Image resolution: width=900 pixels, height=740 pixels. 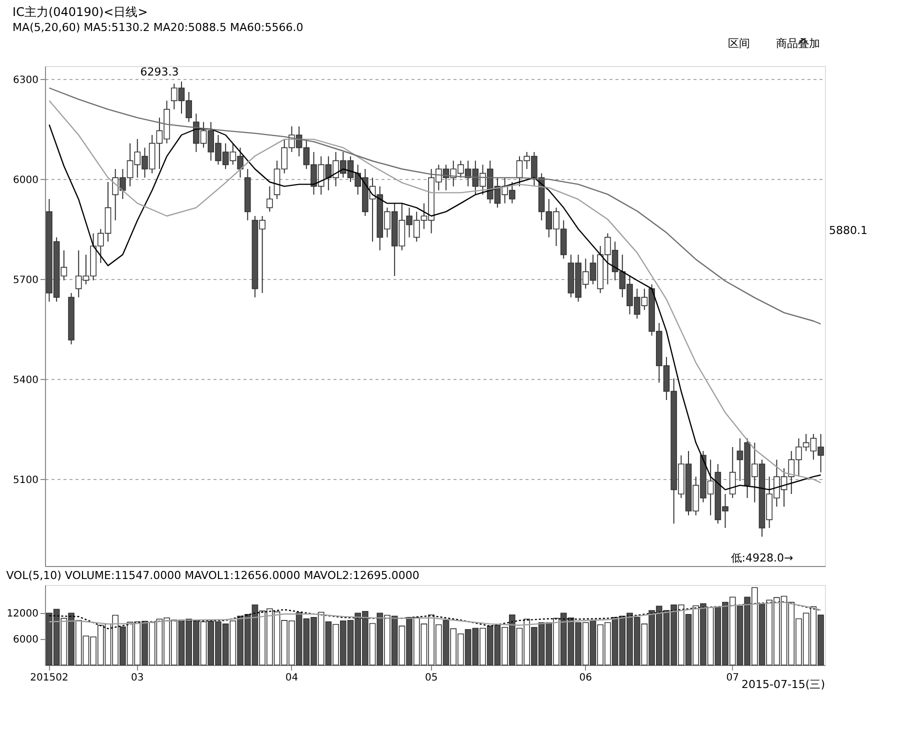 What do you see at coordinates (783, 684) in the screenshot?
I see `text: 2015-07-15(三)` at bounding box center [783, 684].